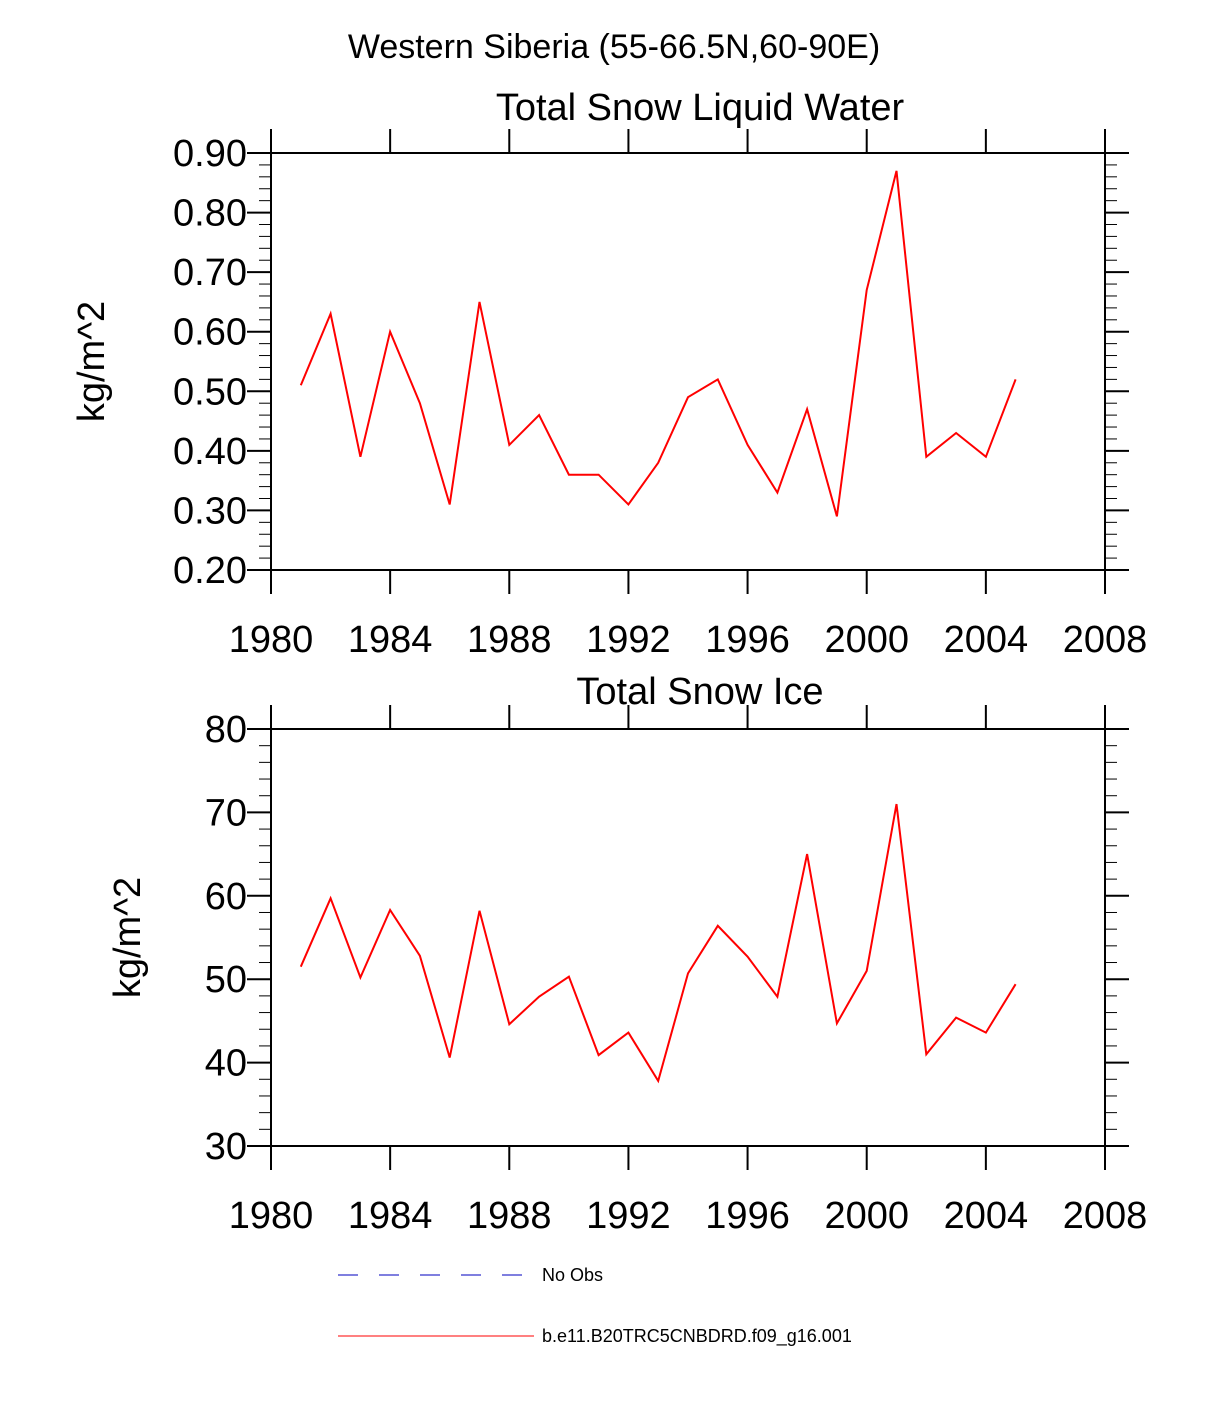 Image resolution: width=1224 pixels, height=1404 pixels. What do you see at coordinates (226, 980) in the screenshot?
I see `y-tick-label: 50` at bounding box center [226, 980].